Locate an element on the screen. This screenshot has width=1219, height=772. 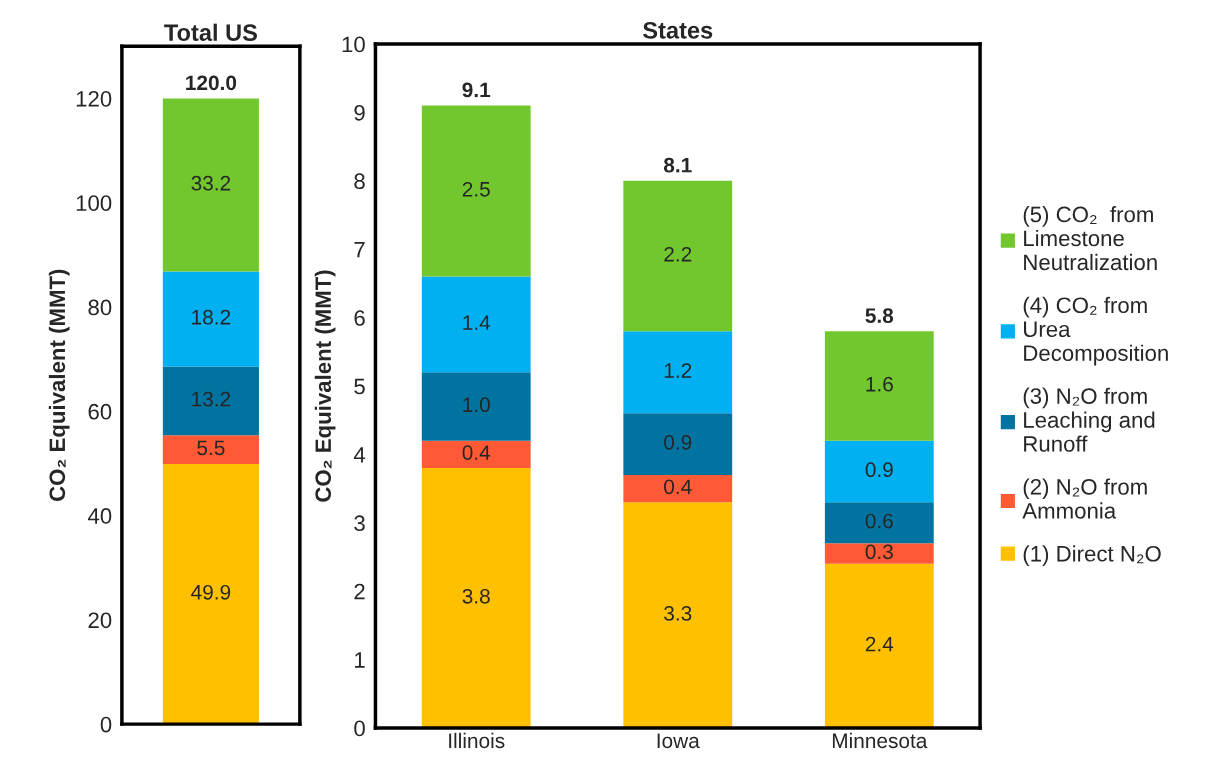
legend-label: (5) CO₂ from Limestone Neutralization is located at coordinates (1090, 238).